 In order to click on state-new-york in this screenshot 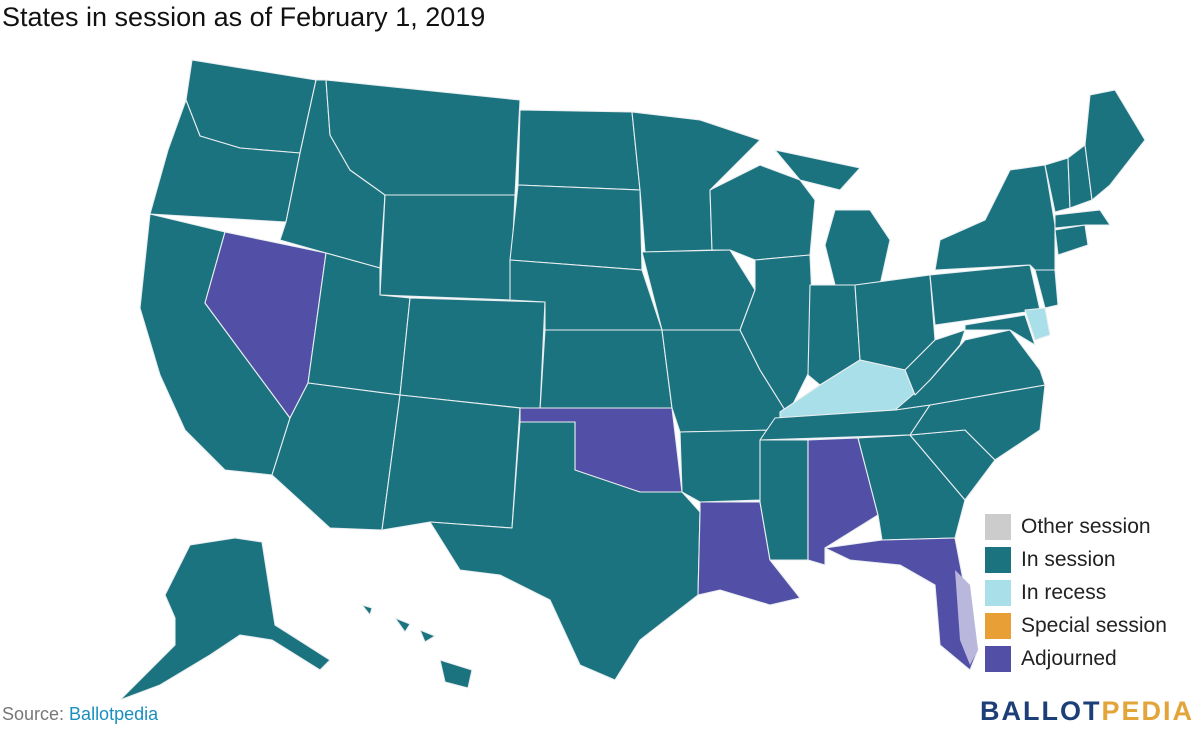, I will do `click(995, 217)`.